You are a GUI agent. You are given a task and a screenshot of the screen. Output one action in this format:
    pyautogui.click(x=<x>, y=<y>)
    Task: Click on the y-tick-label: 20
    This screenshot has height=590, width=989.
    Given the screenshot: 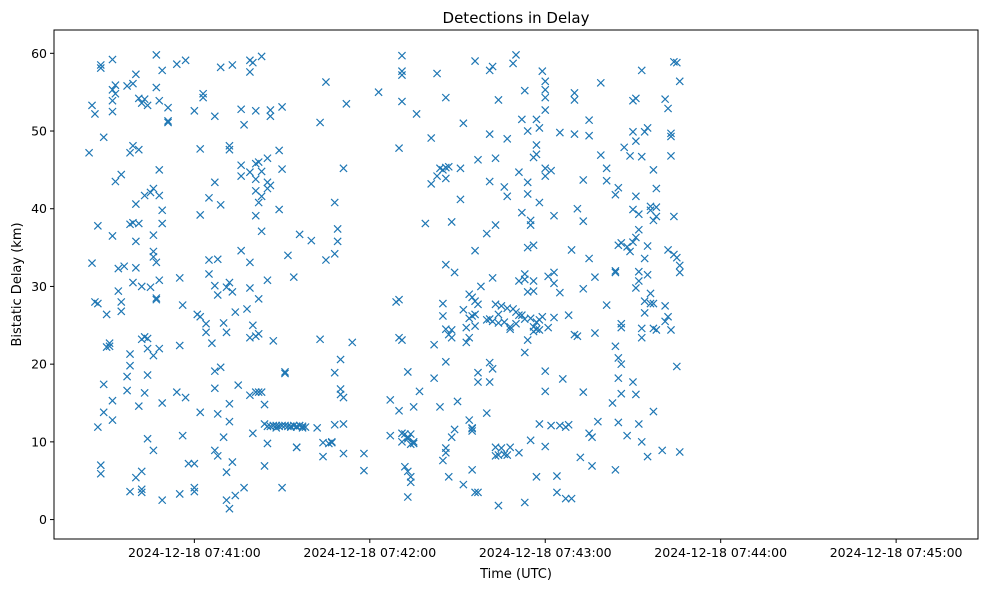 What is the action you would take?
    pyautogui.click(x=39, y=364)
    